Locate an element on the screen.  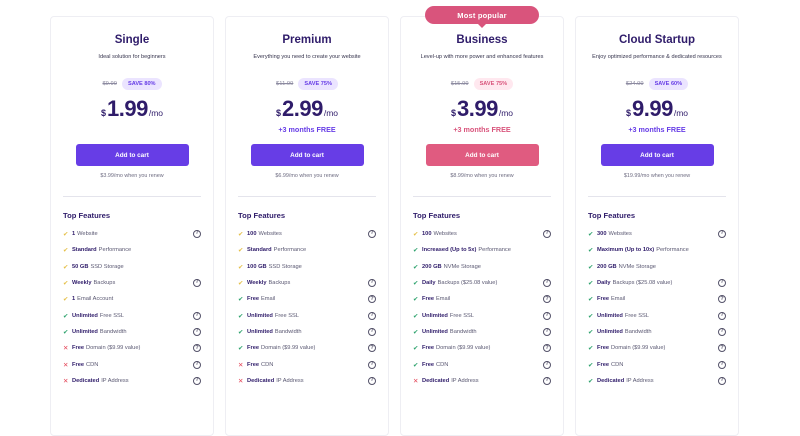
feature-highlight: Standard is located at coordinates (259, 250).